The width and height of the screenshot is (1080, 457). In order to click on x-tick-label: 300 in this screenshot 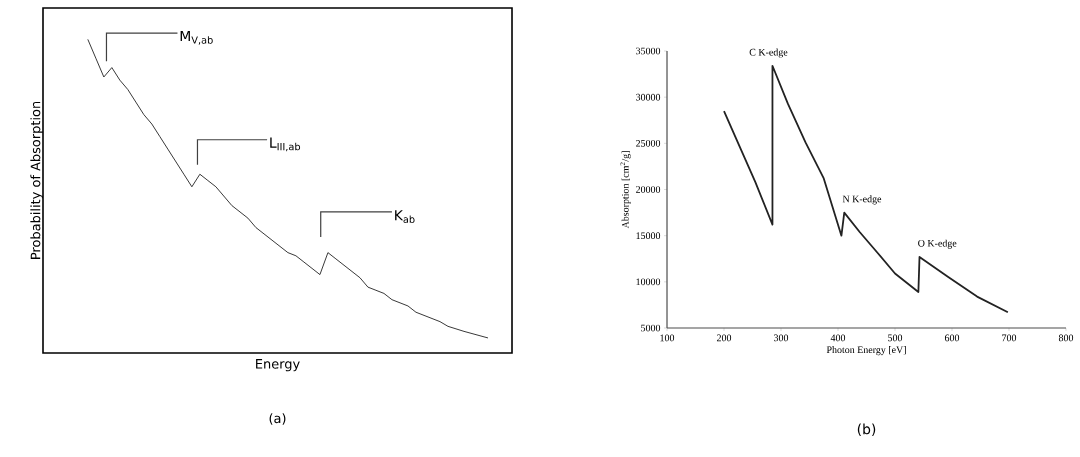, I will do `click(781, 338)`.